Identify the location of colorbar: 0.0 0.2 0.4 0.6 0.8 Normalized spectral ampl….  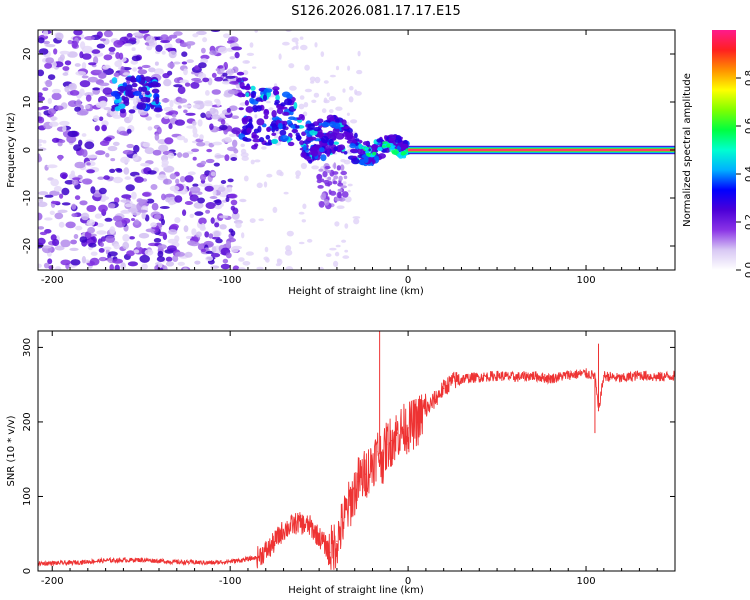
(716, 154).